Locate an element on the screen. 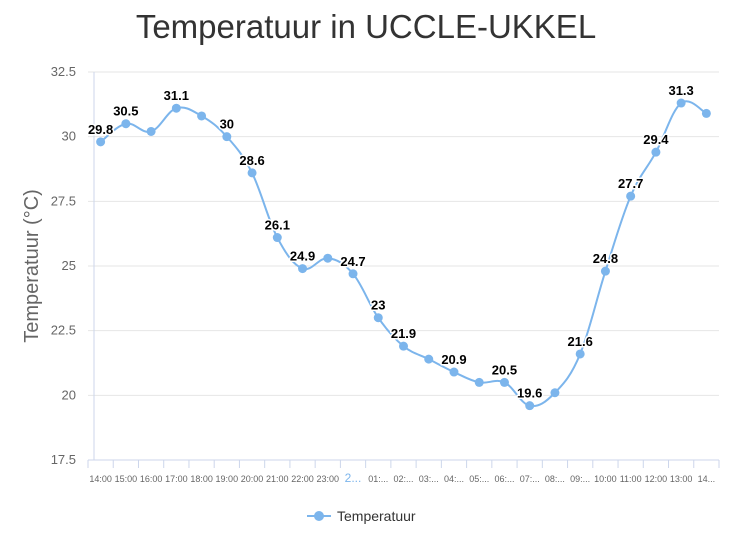 Image resolution: width=732 pixels, height=549 pixels. data-label: 23 is located at coordinates (378, 305).